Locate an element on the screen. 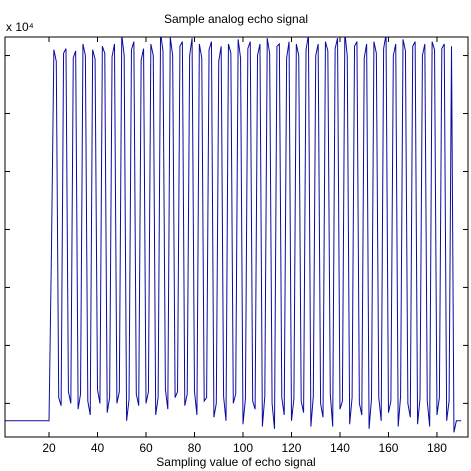  x-tick-label: 160 is located at coordinates (388, 448).